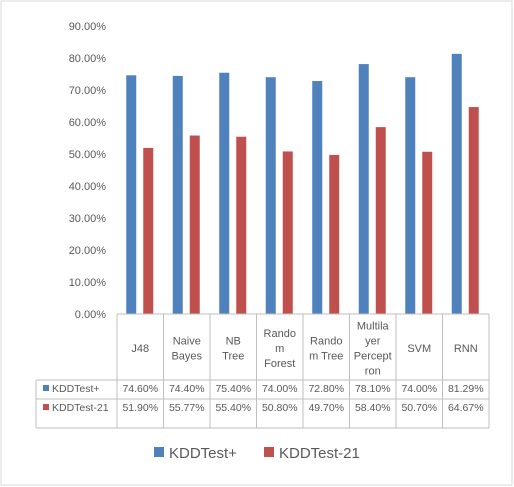 The height and width of the screenshot is (487, 514). What do you see at coordinates (466, 389) in the screenshot?
I see `table-value: 81.29%` at bounding box center [466, 389].